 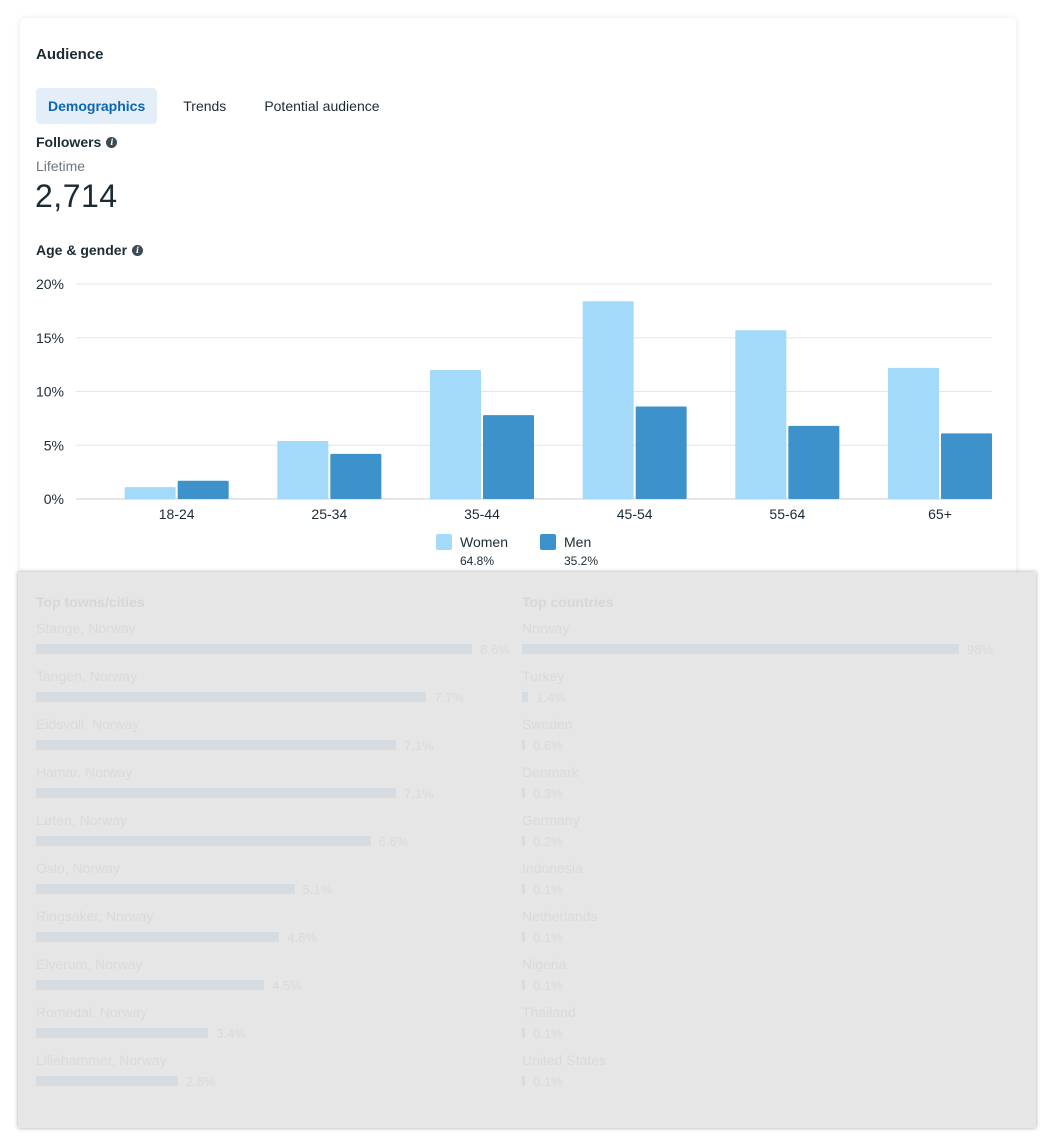 I want to click on men-swatch, so click(x=548, y=542).